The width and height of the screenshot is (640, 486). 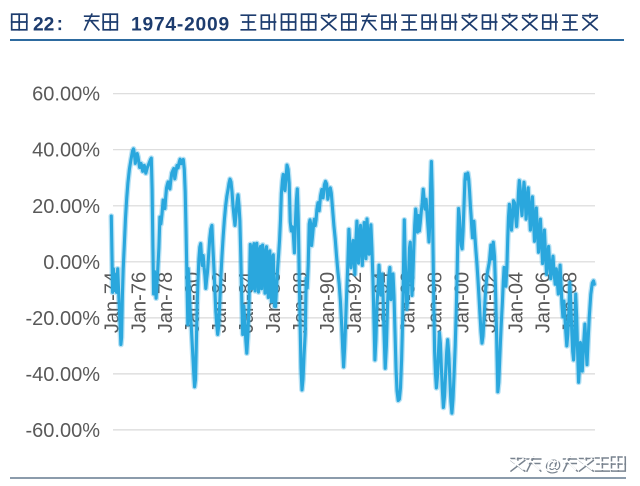 I want to click on svg-text: -40.00%, so click(x=63, y=375).